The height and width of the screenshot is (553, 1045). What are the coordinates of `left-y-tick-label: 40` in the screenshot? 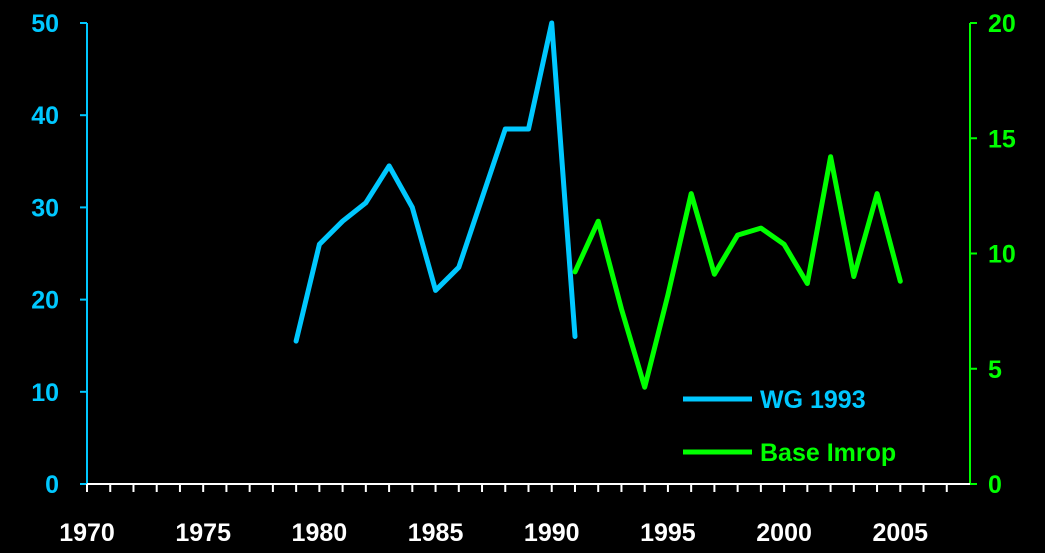 It's located at (45, 116).